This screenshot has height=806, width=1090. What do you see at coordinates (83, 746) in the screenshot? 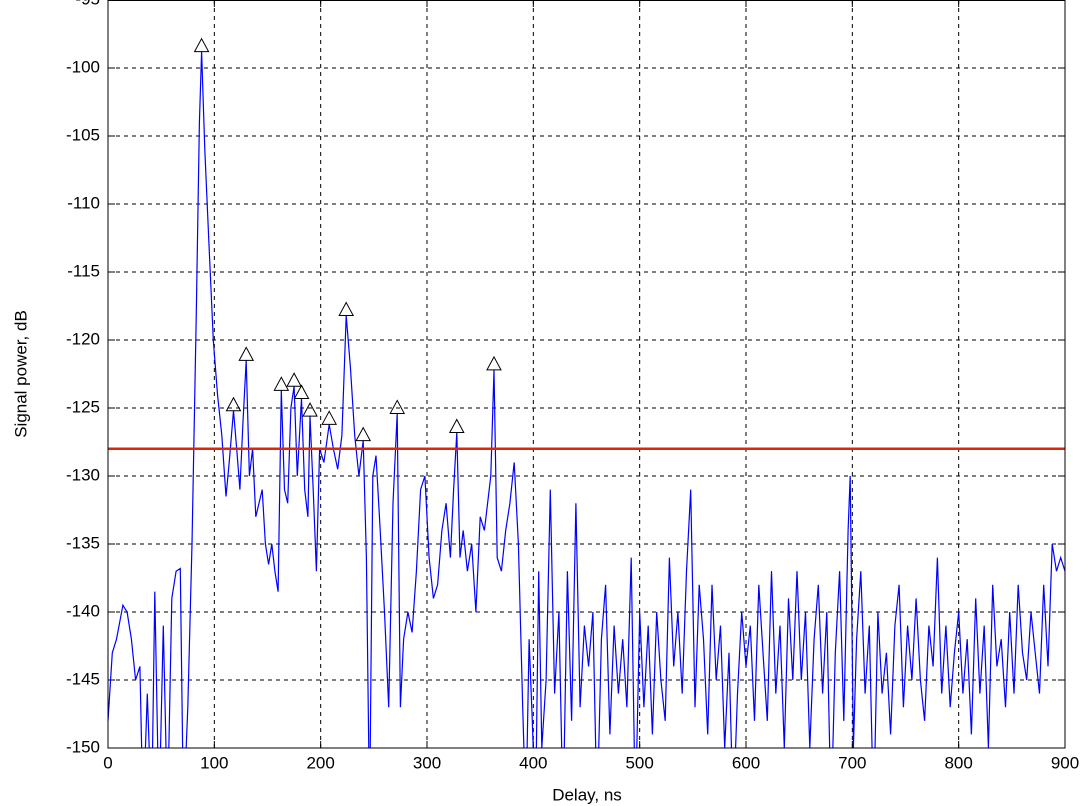
I see `y-tick-label: -150` at bounding box center [83, 746].